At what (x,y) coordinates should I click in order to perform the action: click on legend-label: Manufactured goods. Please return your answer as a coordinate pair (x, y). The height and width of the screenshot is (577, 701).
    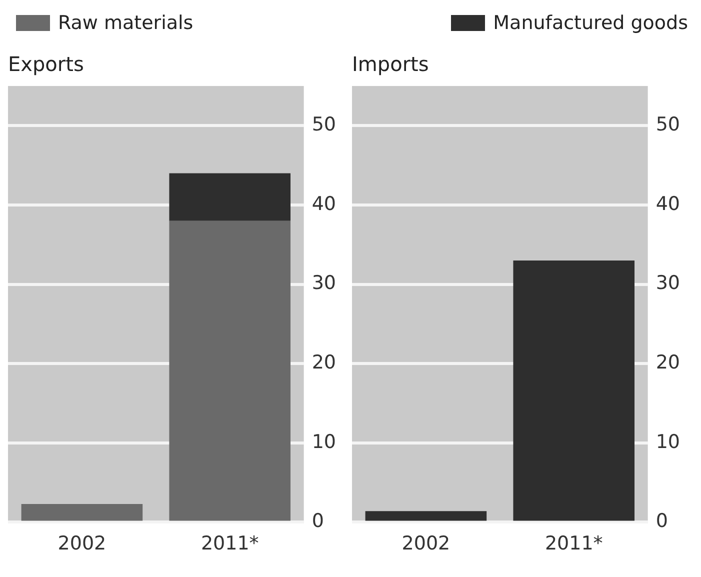
    Looking at the image, I should click on (590, 23).